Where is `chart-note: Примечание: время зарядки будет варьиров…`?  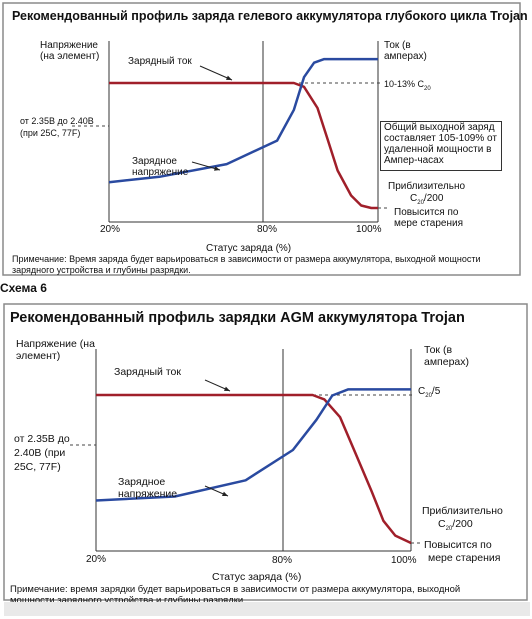
chart-note: Примечание: время зарядки будет варьиров… is located at coordinates (235, 595).